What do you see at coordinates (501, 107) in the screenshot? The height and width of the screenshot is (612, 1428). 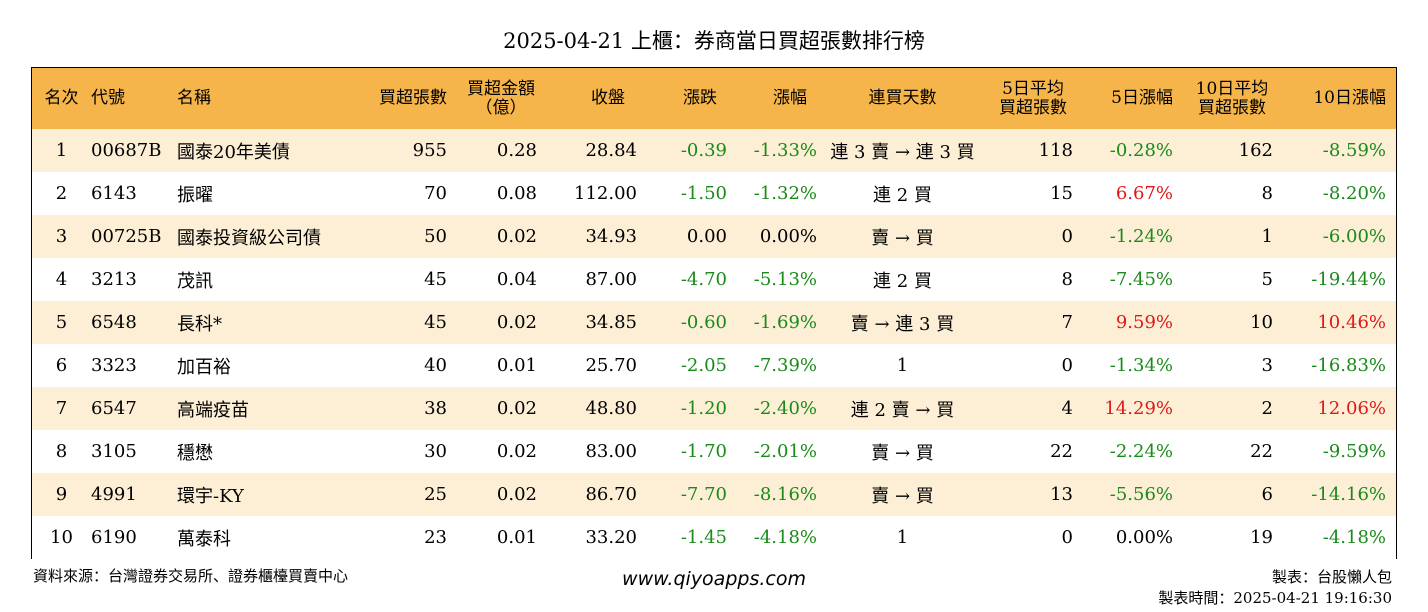 I see `col-header-net-buy-amount-line2: （億）` at bounding box center [501, 107].